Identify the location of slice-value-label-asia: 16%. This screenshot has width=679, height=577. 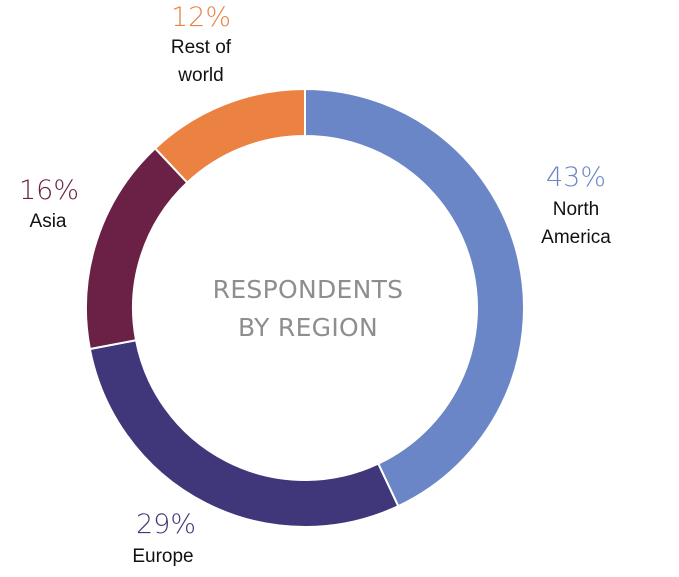
(49, 190).